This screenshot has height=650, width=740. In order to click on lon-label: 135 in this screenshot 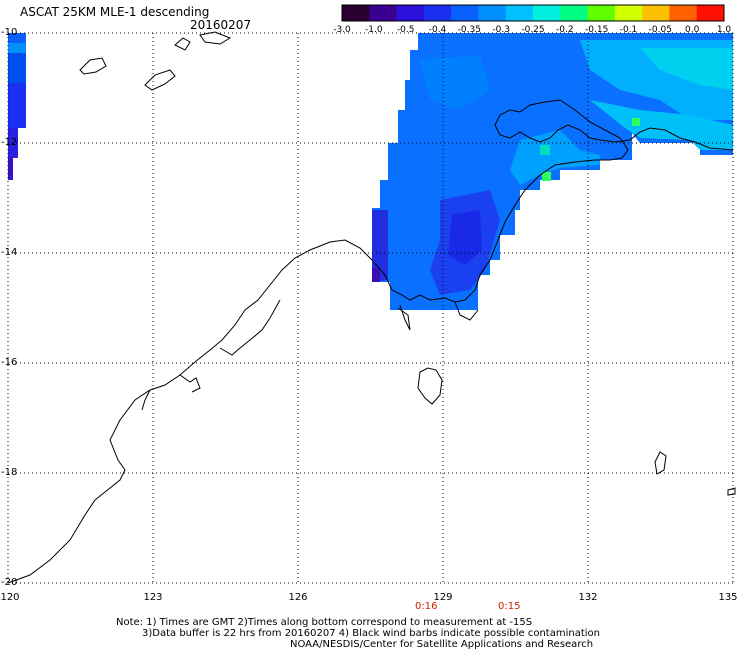, I will do `click(728, 597)`.